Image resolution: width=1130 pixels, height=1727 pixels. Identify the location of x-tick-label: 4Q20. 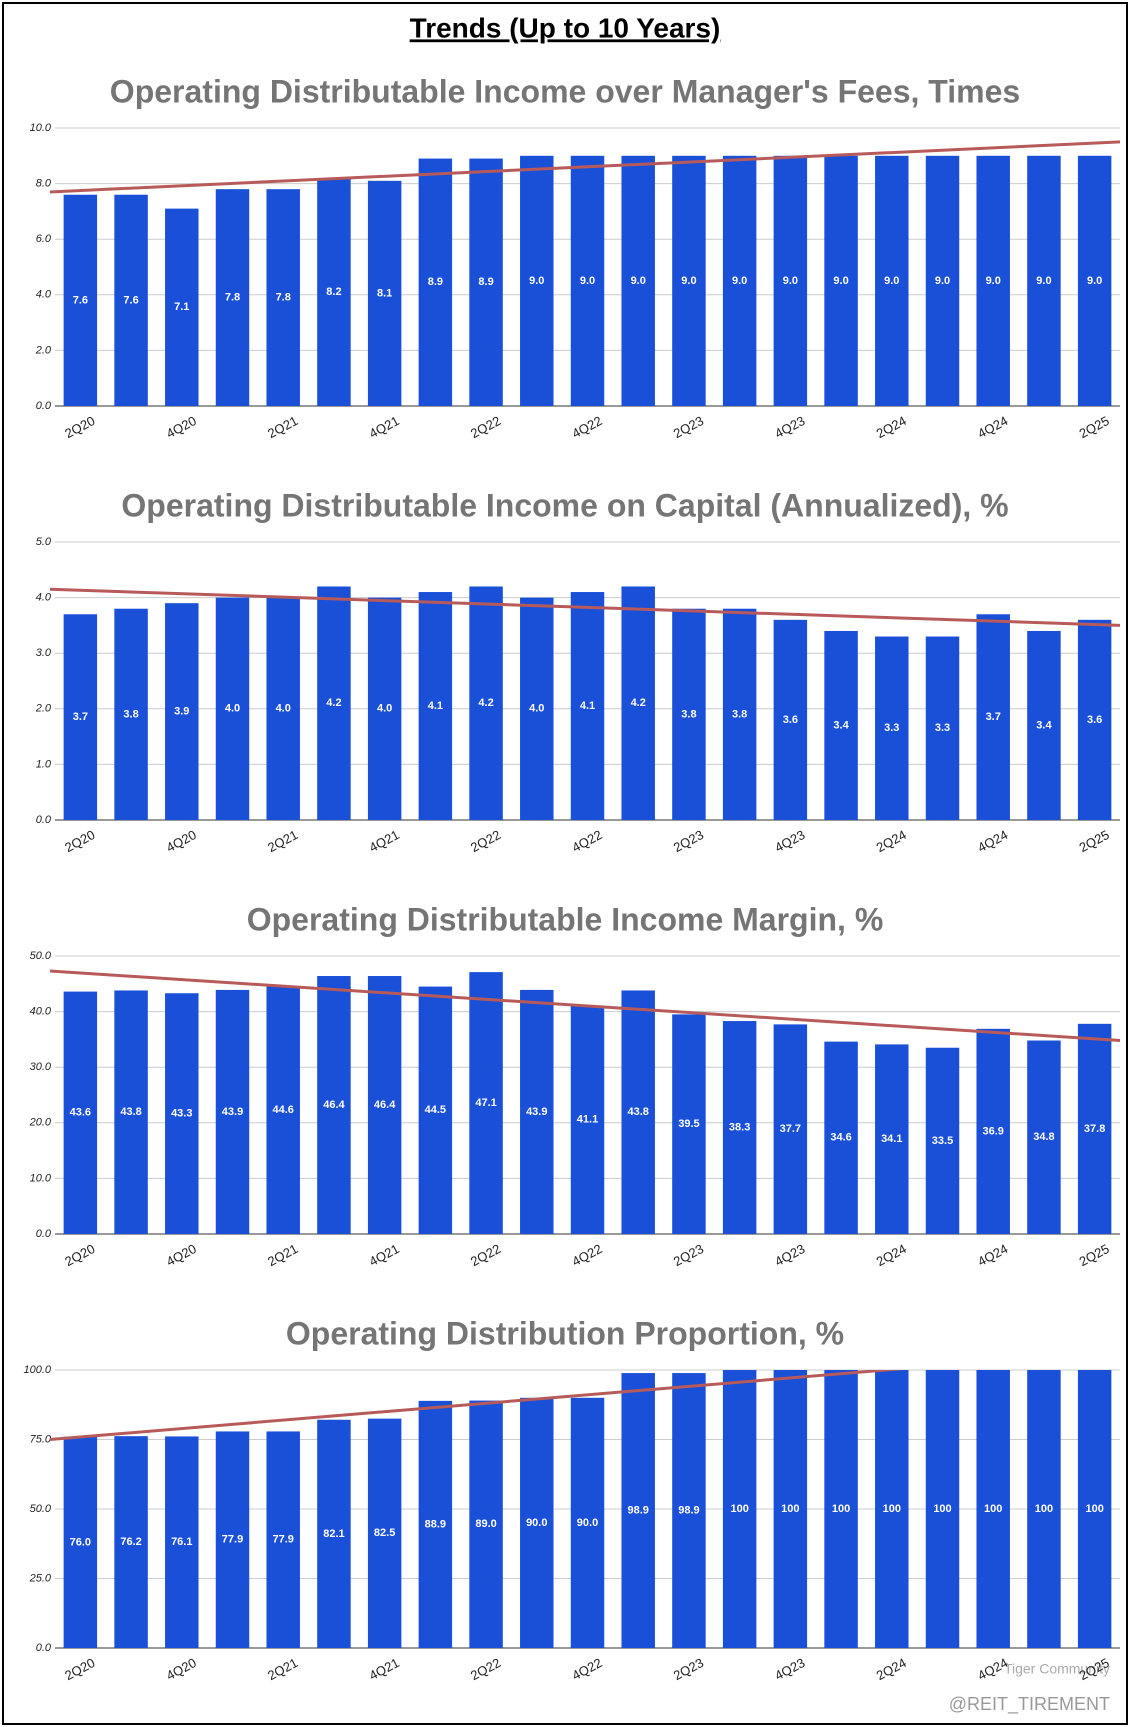
(181, 841).